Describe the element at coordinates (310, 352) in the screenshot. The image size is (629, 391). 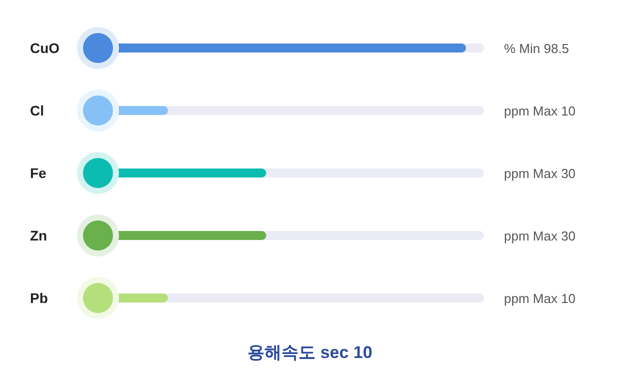
I see `text: 용해속도 sec 10` at that location.